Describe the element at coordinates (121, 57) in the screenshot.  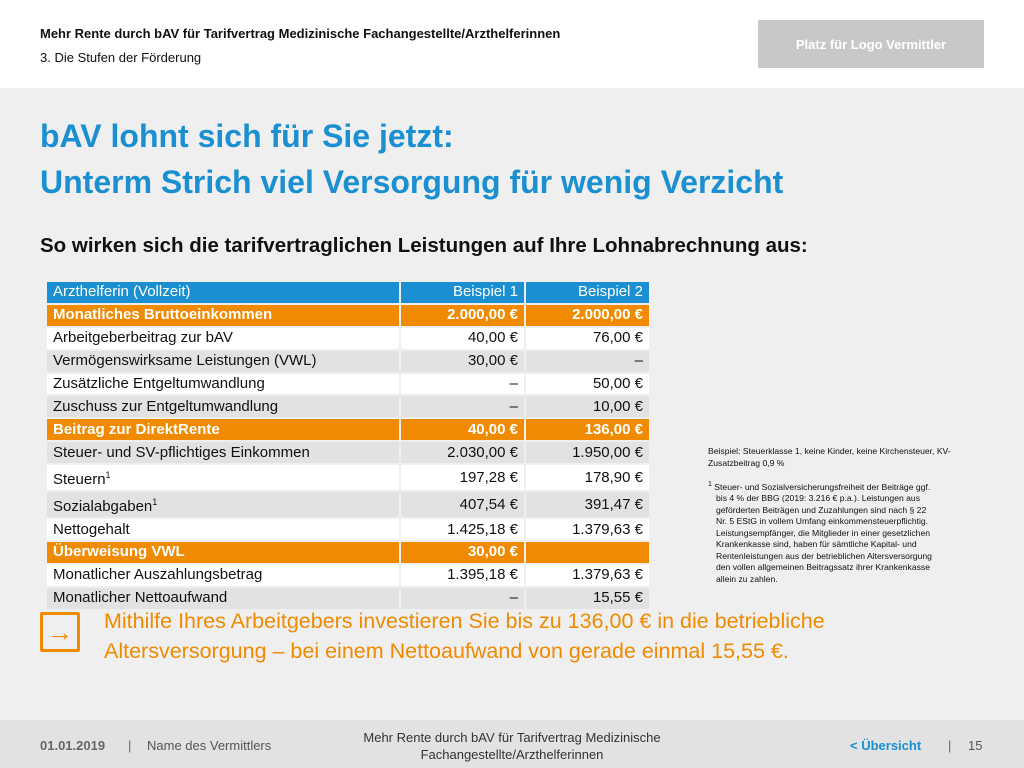
I see `header-subtitle: 3. Die Stufen der Förderung` at that location.